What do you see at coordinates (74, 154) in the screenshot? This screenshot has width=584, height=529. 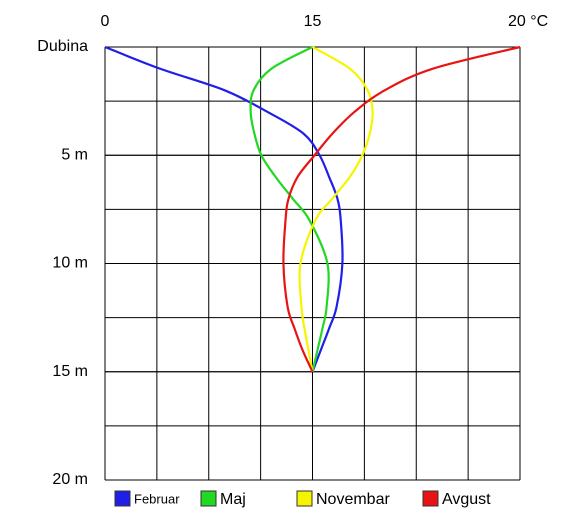 I see `y-tick-label: 5 m` at bounding box center [74, 154].